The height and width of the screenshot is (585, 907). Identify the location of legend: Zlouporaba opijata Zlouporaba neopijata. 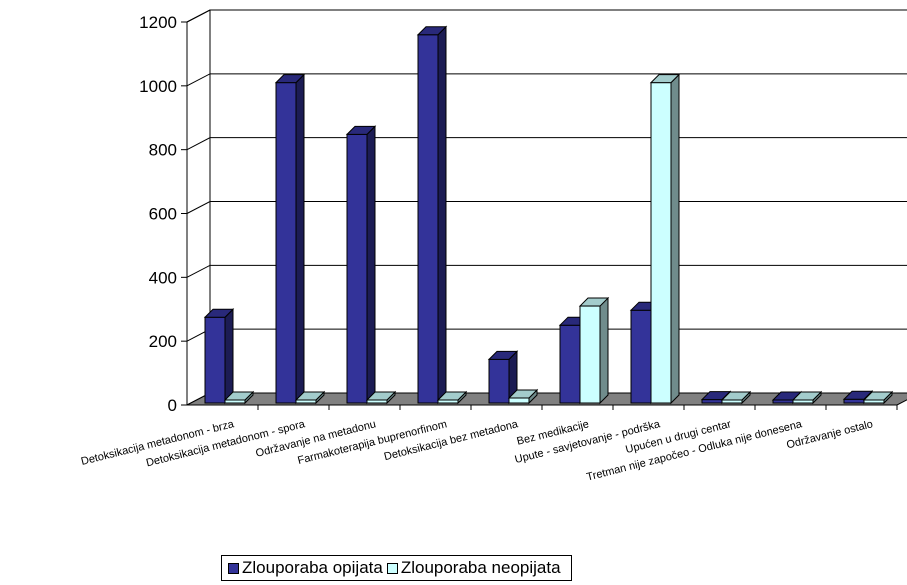
(396, 568).